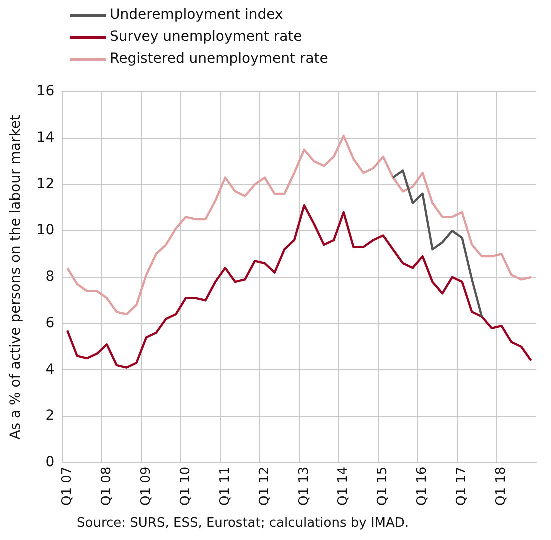 This screenshot has width=551, height=540. I want to click on y-tick-label: 0, so click(50, 462).